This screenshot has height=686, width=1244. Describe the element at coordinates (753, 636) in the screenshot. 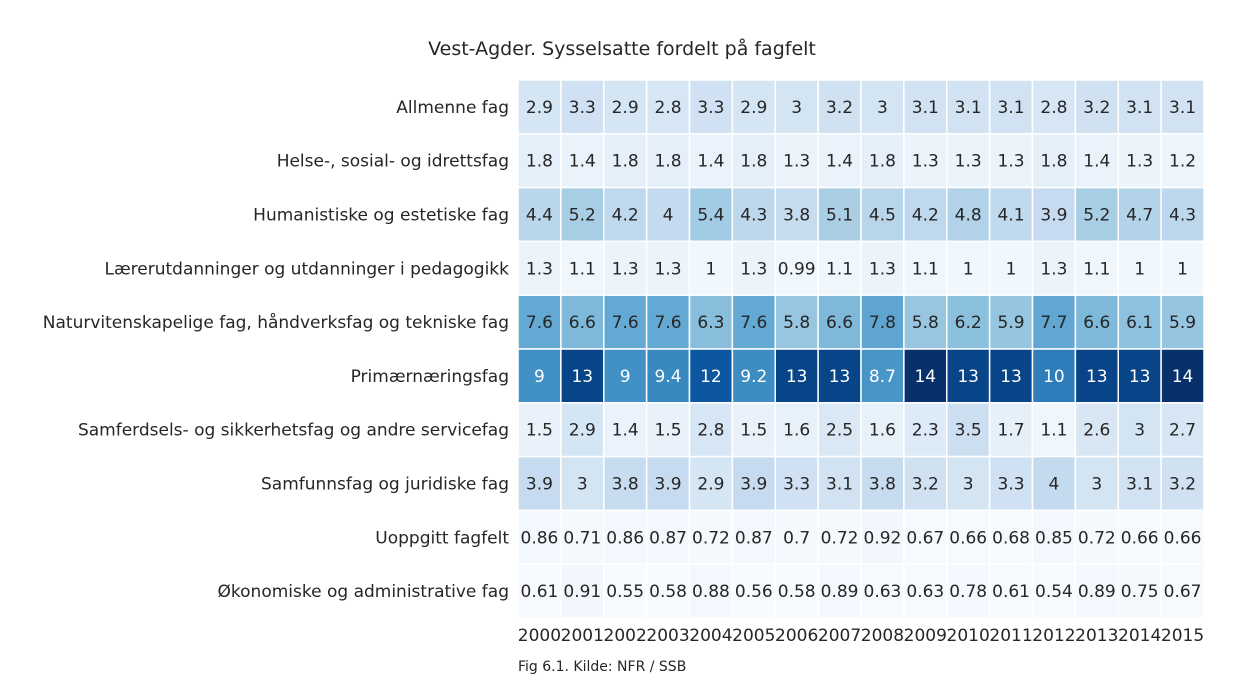

I see `column-label: 2005` at that location.